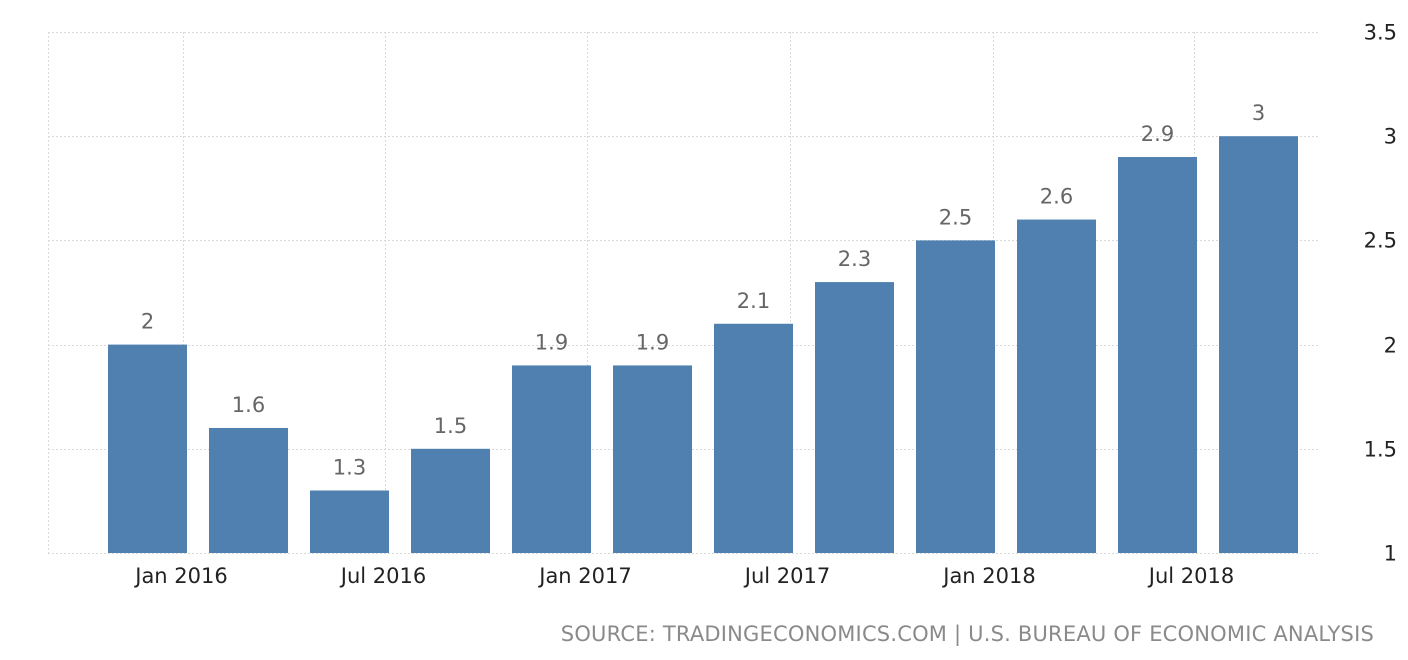 This screenshot has width=1408, height=660. Describe the element at coordinates (753, 301) in the screenshot. I see `data-label: 2.1` at that location.